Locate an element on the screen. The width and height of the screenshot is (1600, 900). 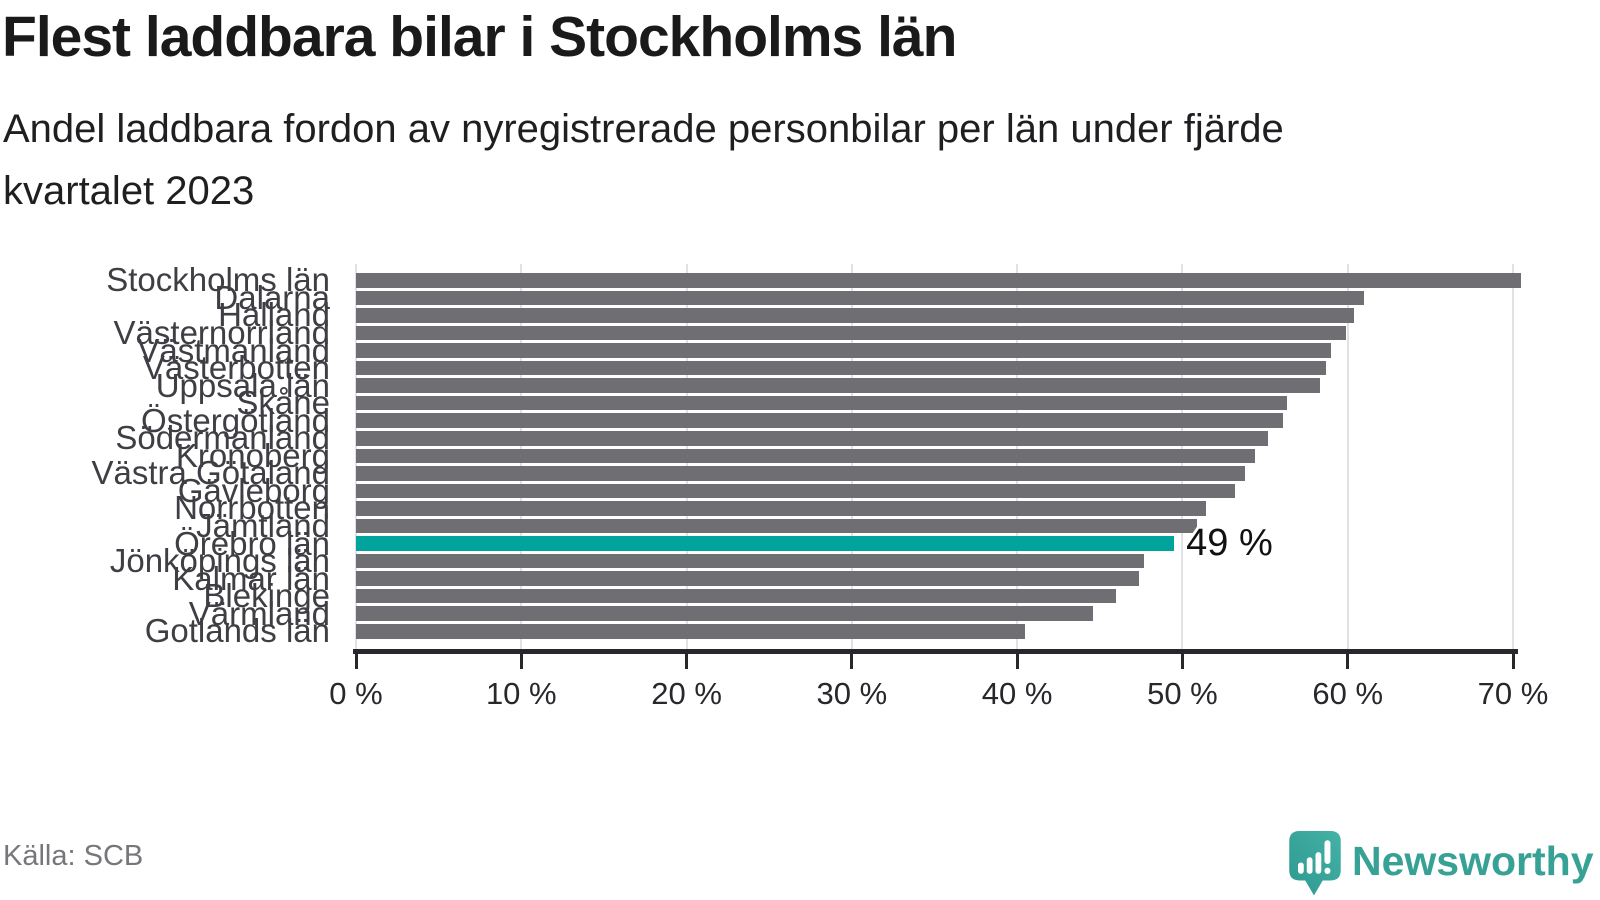
brand-name: Newsworthy is located at coordinates (1473, 861).